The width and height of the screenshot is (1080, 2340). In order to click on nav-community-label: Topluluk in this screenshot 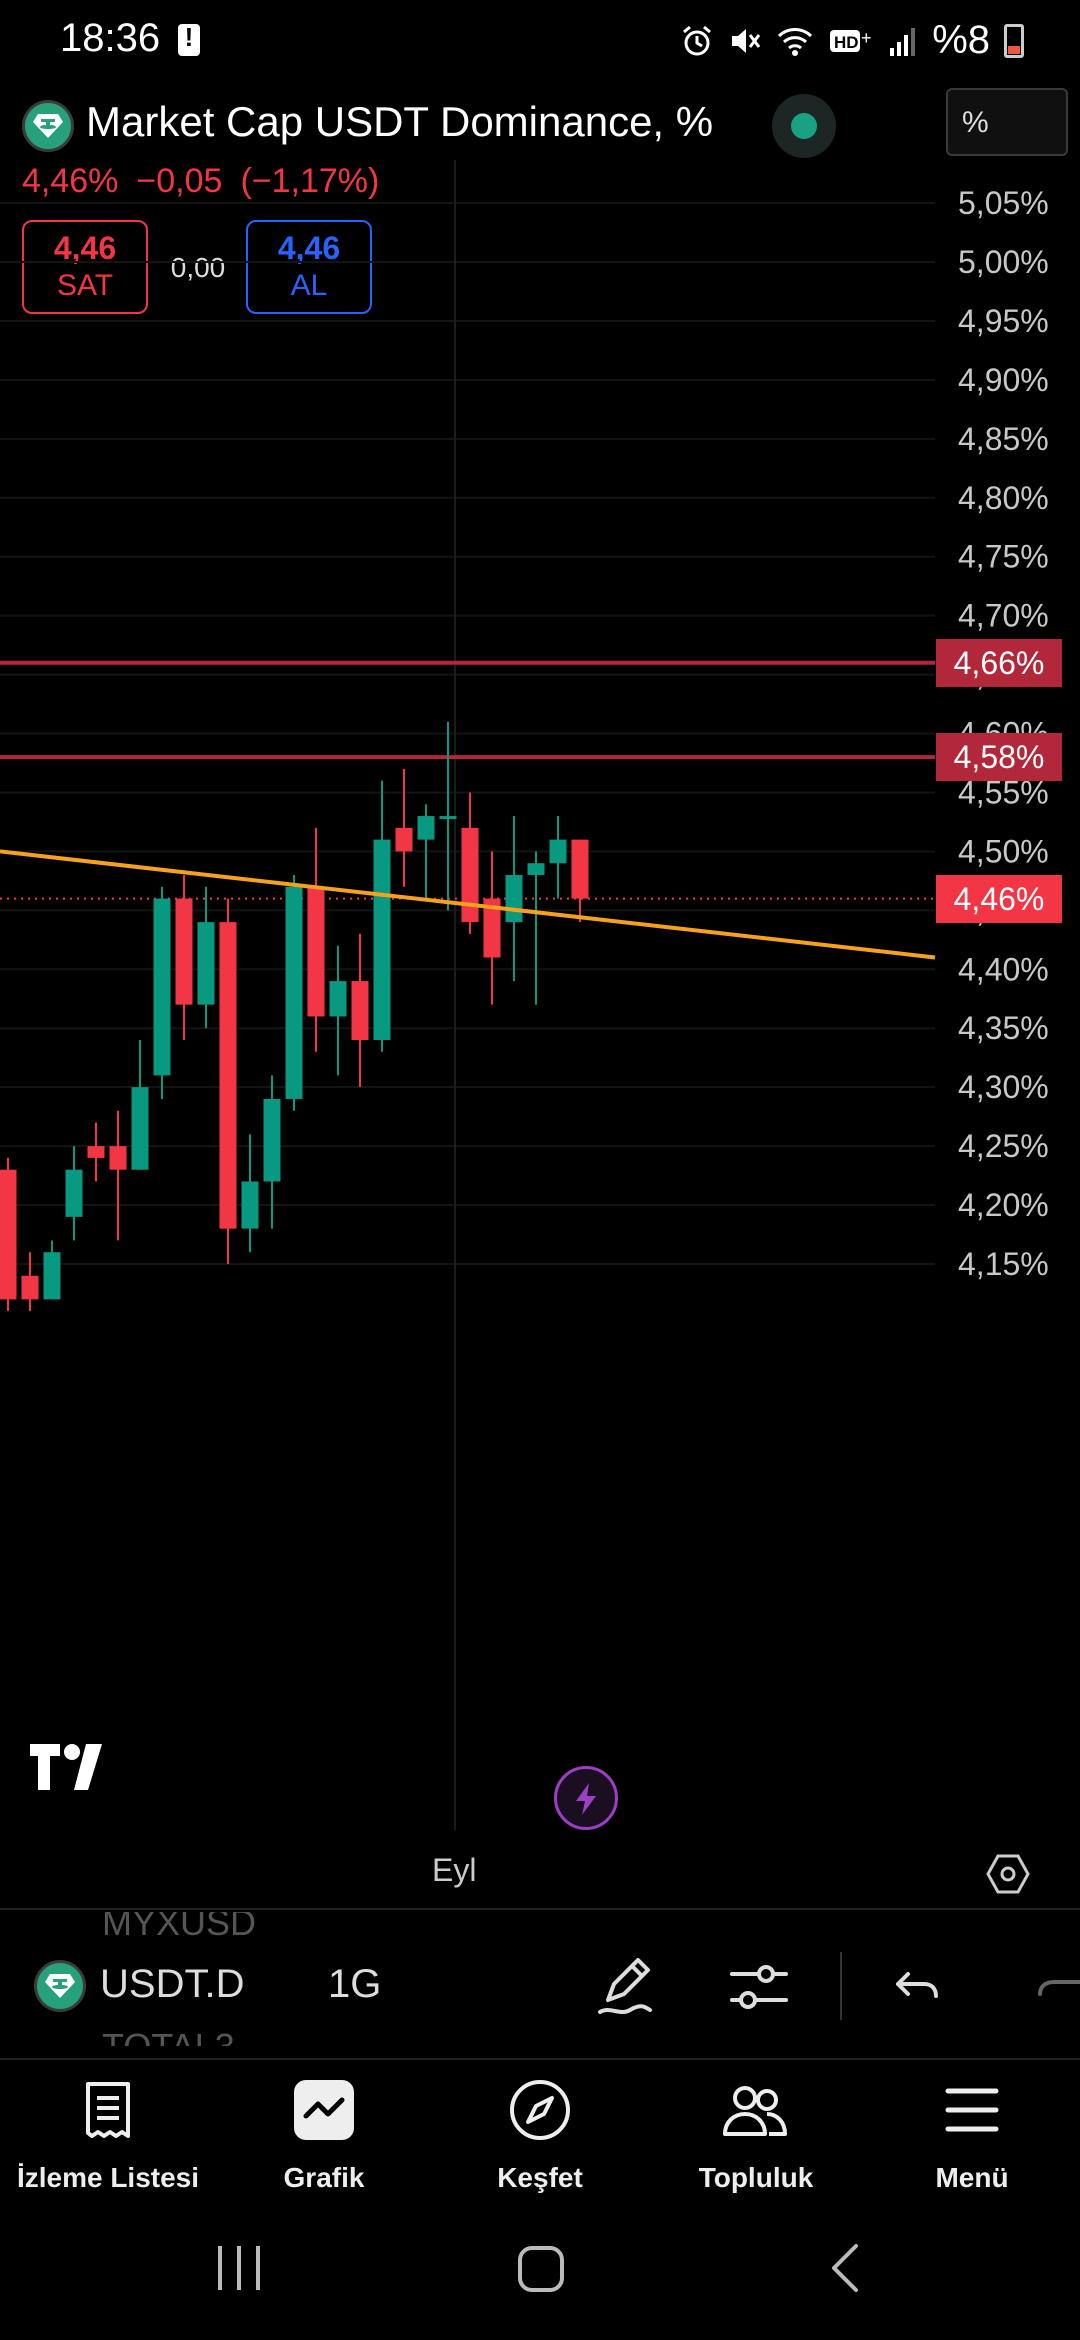, I will do `click(756, 2177)`.